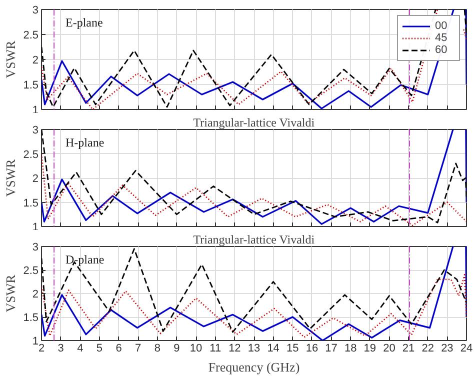  I want to click on x-tick-label: 21, so click(408, 348).